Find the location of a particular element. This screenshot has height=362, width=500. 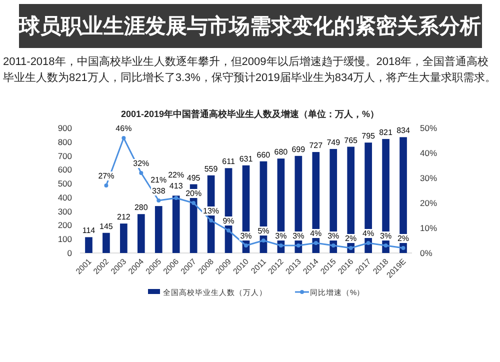

y2-tick-label: 50% is located at coordinates (429, 128).